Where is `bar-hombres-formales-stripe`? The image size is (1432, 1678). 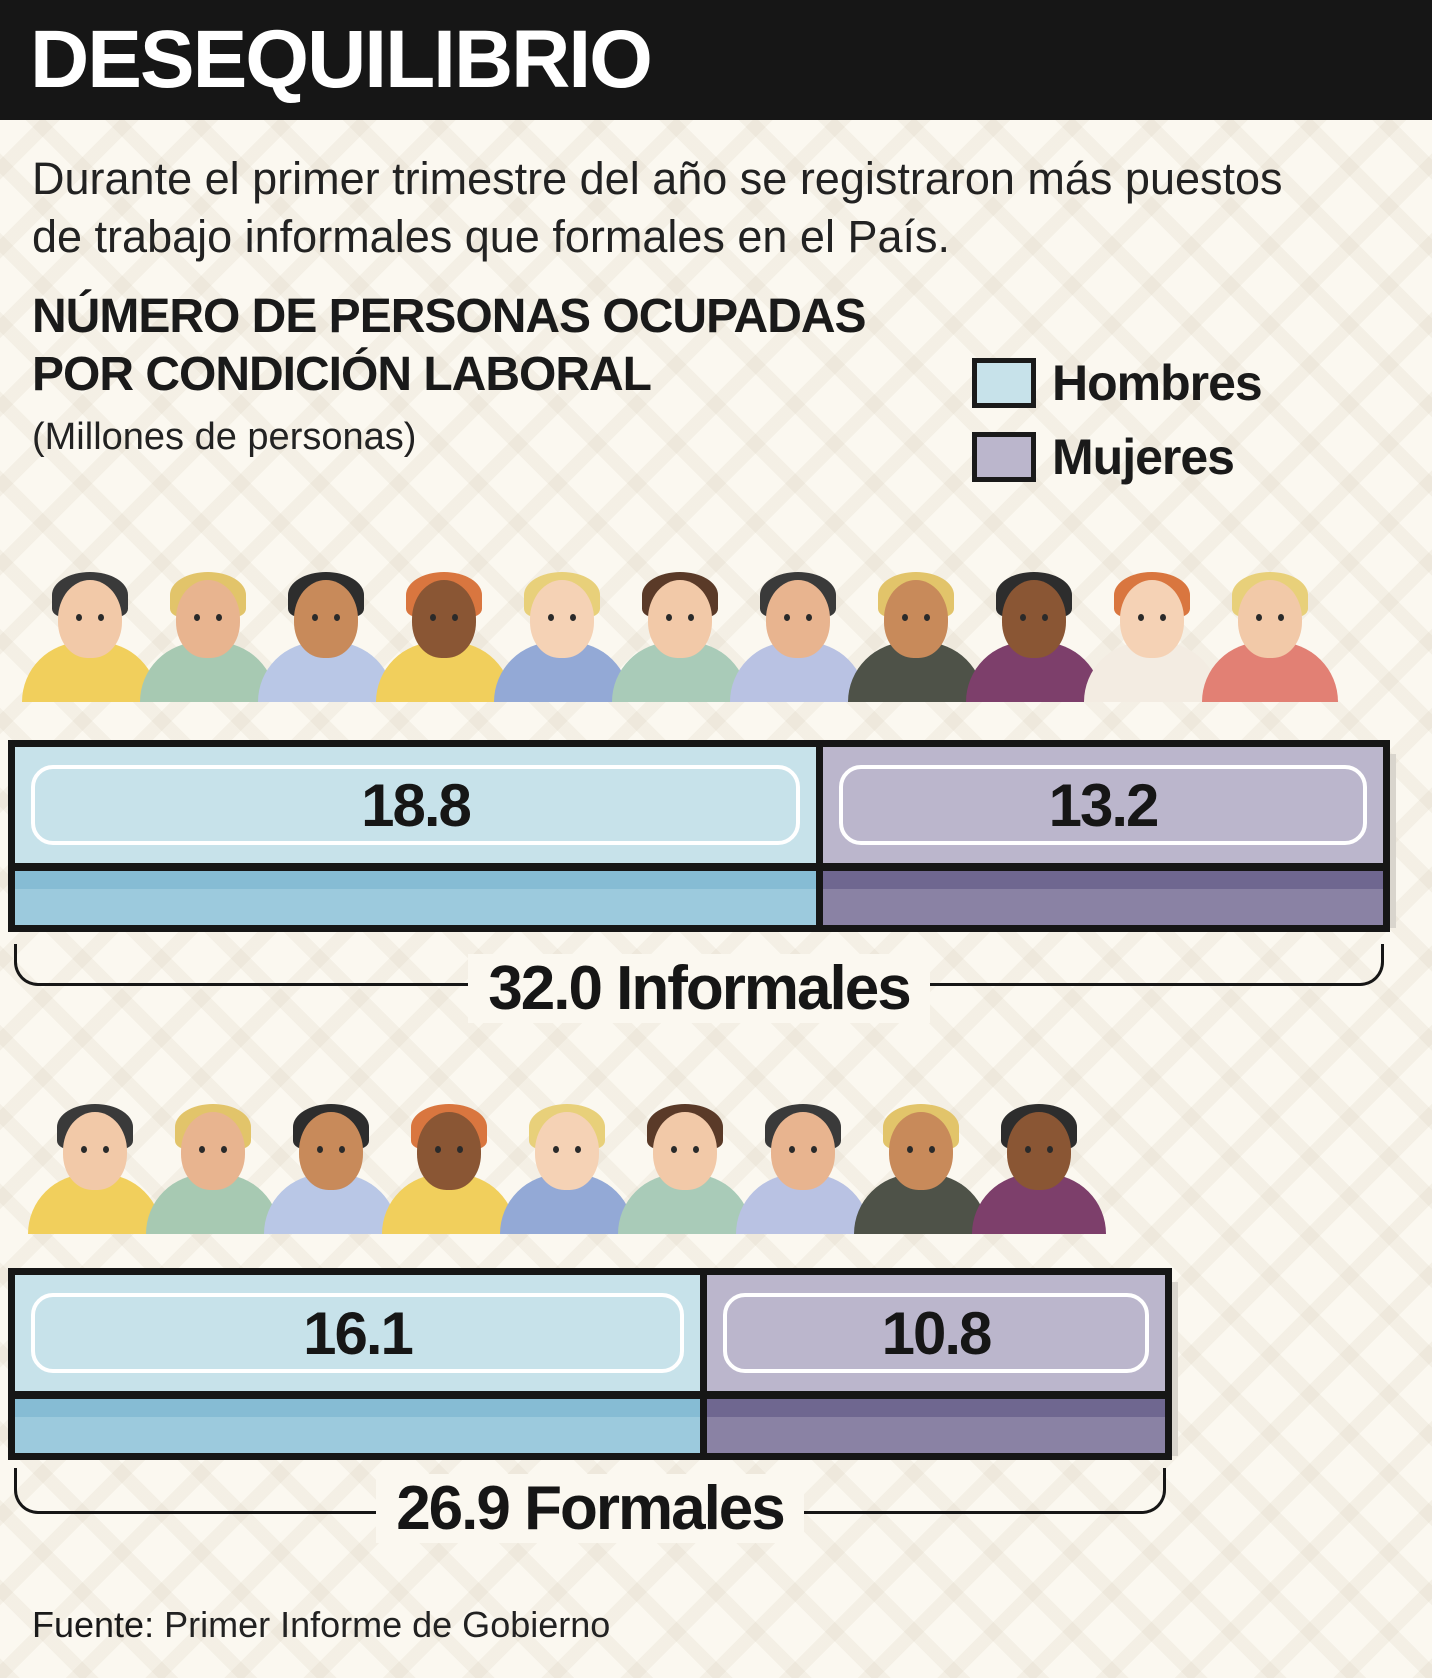 bar-hombres-formales-stripe is located at coordinates (357, 1408).